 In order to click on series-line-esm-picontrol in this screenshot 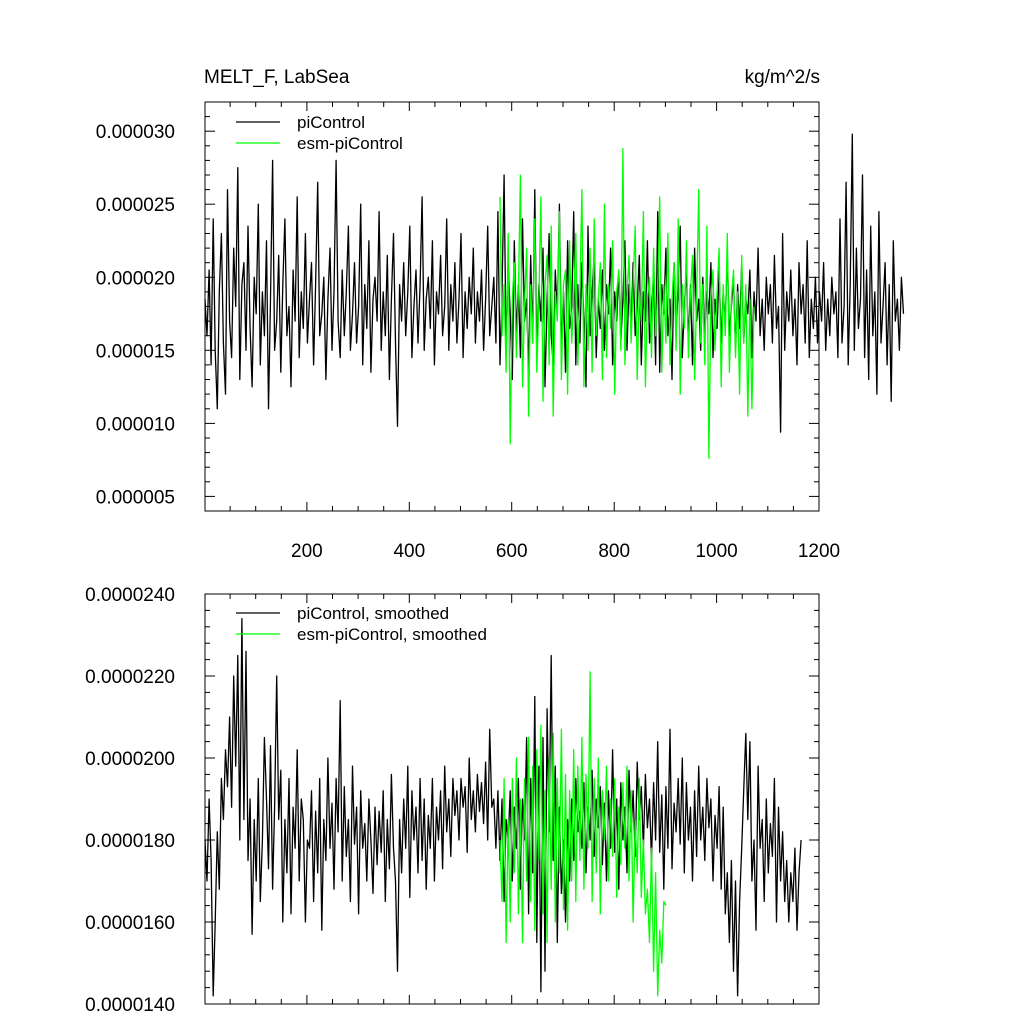, I will do `click(627, 304)`.